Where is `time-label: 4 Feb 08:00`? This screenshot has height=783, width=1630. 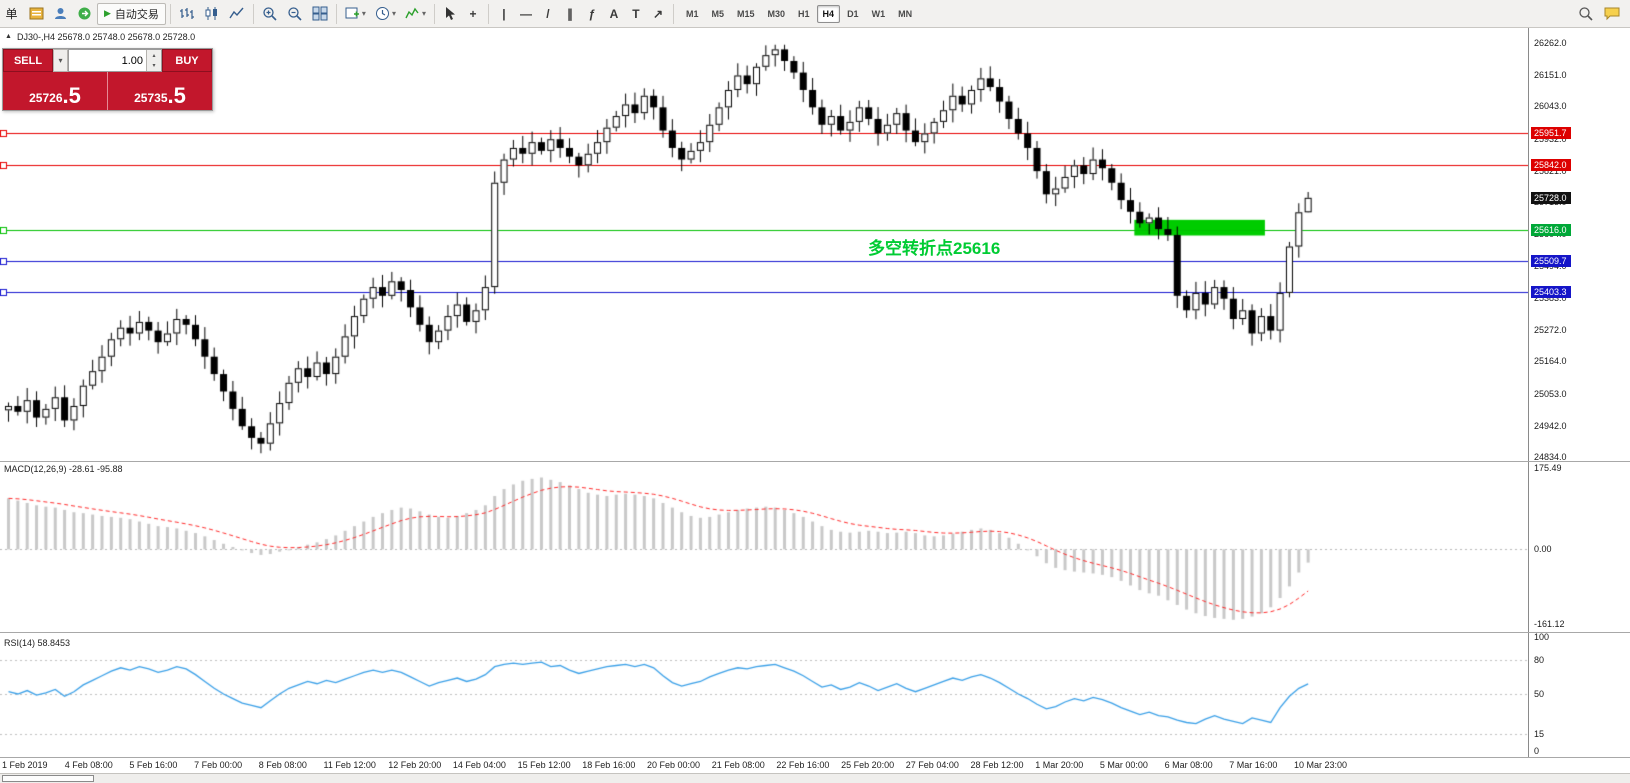 time-label: 4 Feb 08:00 is located at coordinates (88, 765).